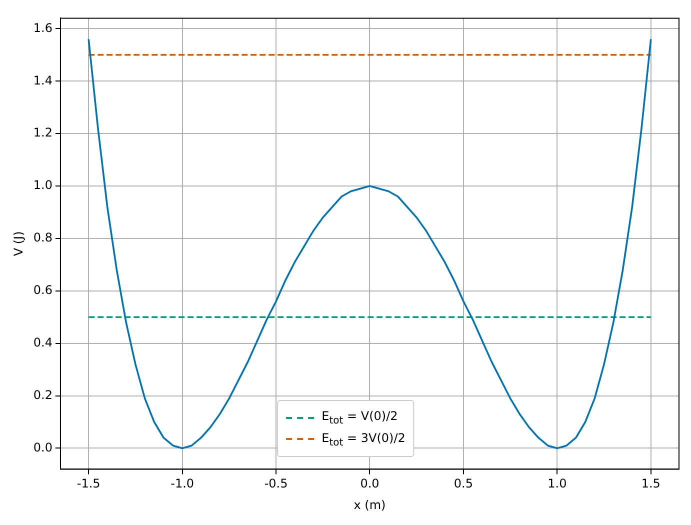  I want to click on x-tick-label: 0.0, so click(370, 483).